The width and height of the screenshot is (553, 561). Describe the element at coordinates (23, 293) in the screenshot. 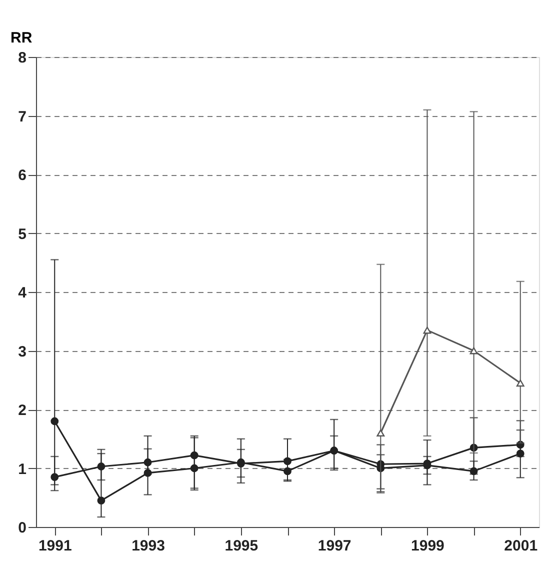

I see `y-tick-label: 4` at that location.